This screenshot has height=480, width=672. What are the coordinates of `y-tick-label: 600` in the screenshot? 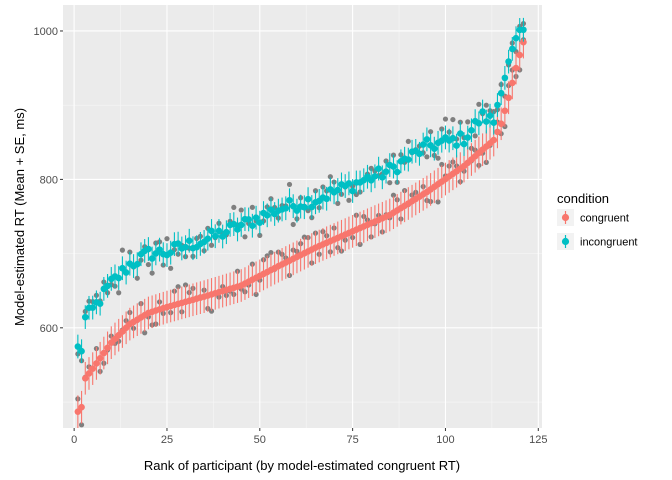 It's located at (49, 329).